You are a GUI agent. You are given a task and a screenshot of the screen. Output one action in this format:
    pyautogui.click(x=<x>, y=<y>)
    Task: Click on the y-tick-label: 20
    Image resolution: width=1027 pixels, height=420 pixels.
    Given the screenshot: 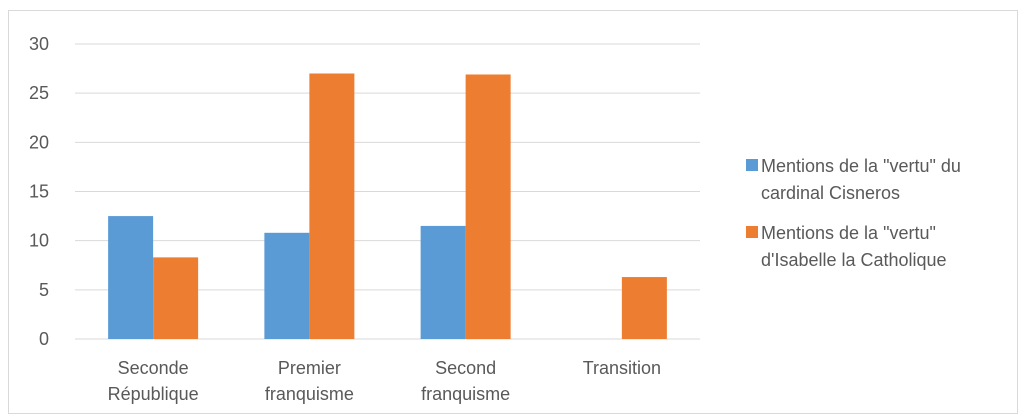 What is the action you would take?
    pyautogui.click(x=39, y=142)
    